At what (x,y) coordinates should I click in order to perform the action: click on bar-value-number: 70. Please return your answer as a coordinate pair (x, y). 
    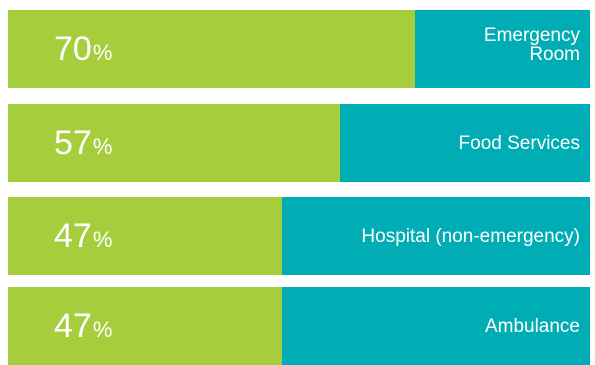
    Looking at the image, I should click on (73, 49).